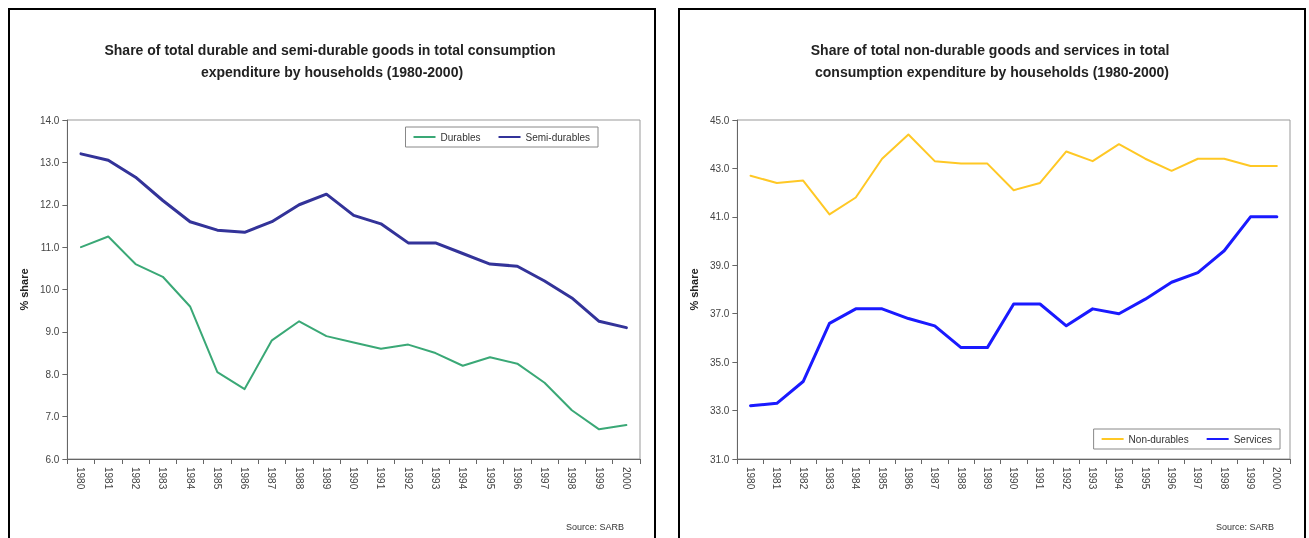 The image size is (1309, 538). Describe the element at coordinates (52, 459) in the screenshot. I see `y-tick-label: 6.0` at that location.